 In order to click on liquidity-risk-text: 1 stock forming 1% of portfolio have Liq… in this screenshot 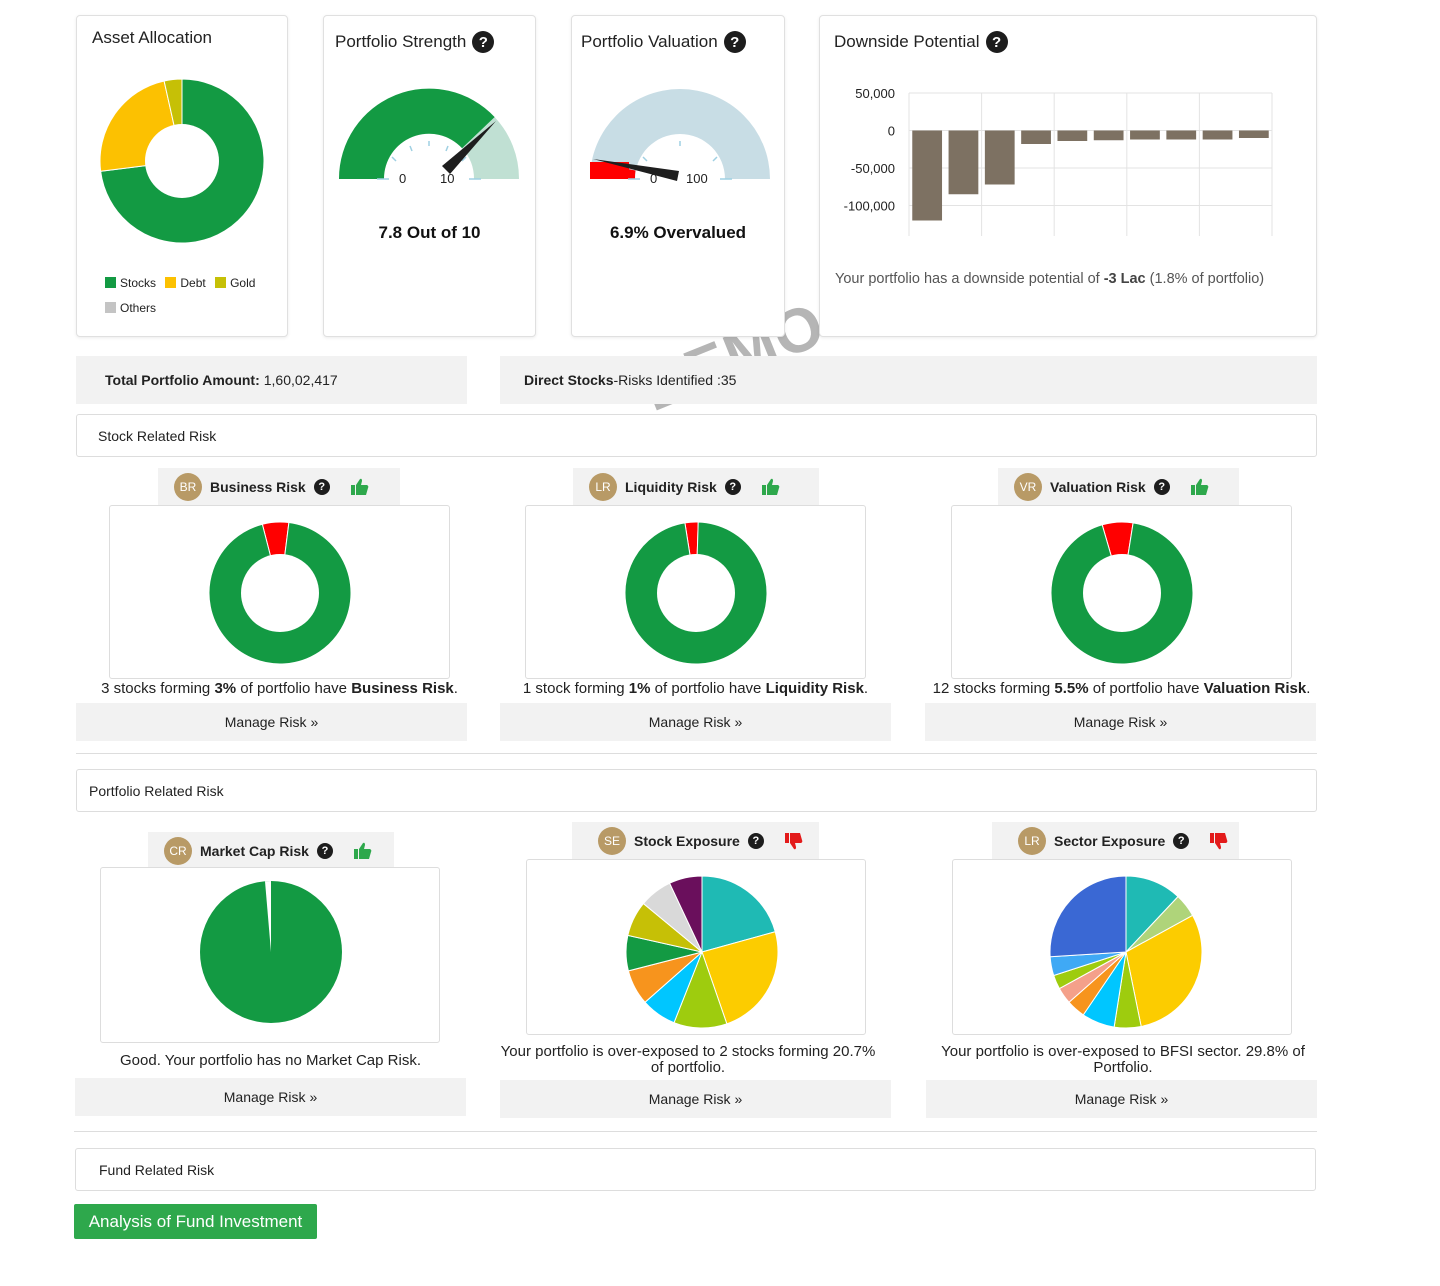, I will do `click(695, 688)`.